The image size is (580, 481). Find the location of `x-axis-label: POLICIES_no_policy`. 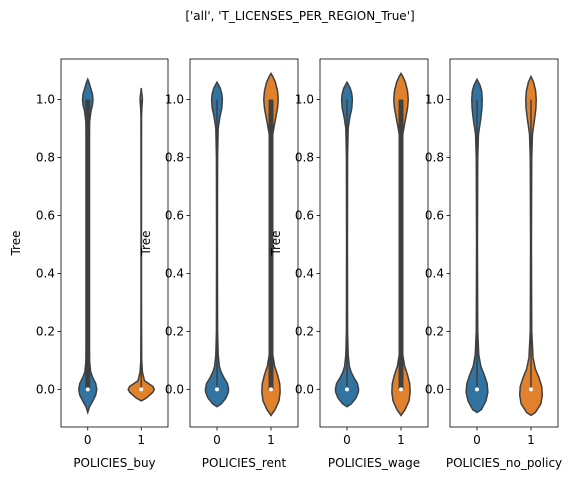

x-axis-label: POLICIES_no_policy is located at coordinates (504, 463).